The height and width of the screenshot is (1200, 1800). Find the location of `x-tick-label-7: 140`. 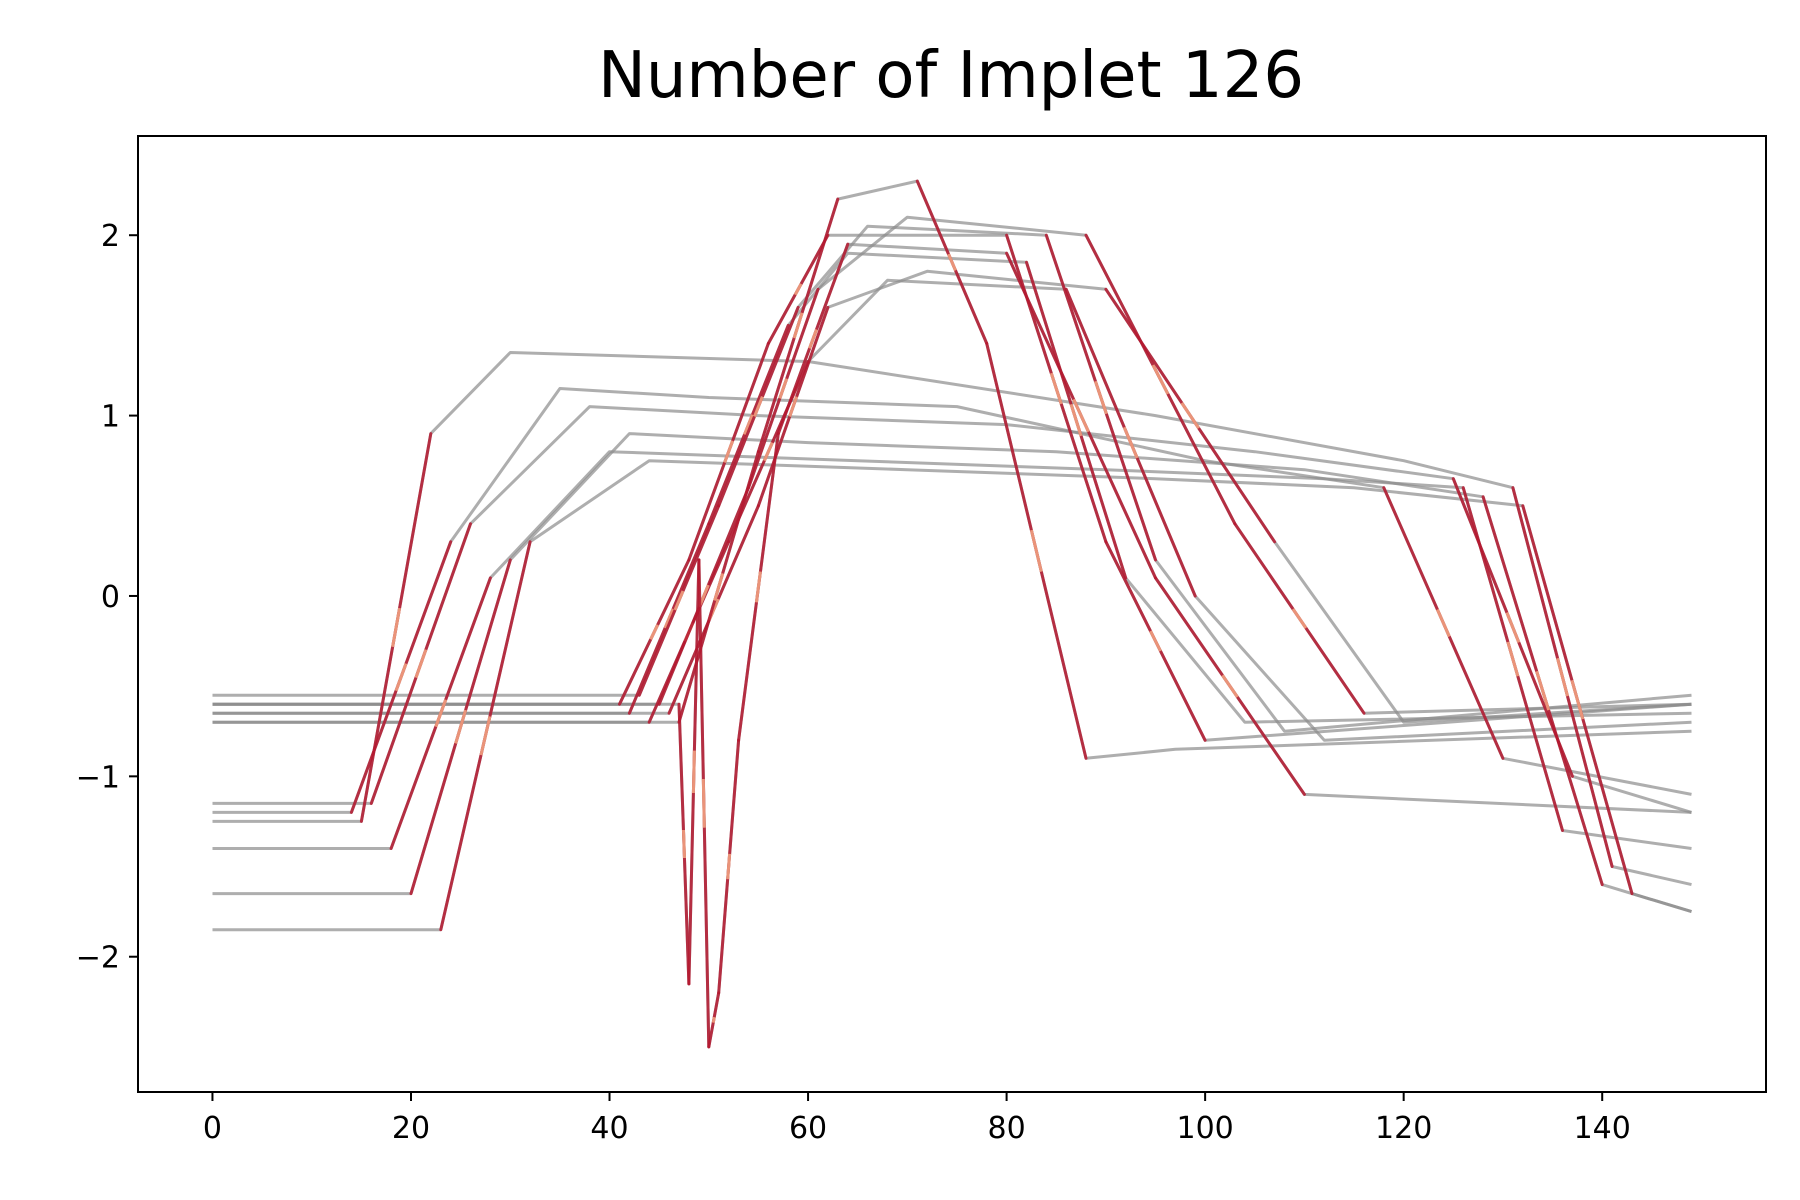

x-tick-label-7: 140 is located at coordinates (1602, 1128).